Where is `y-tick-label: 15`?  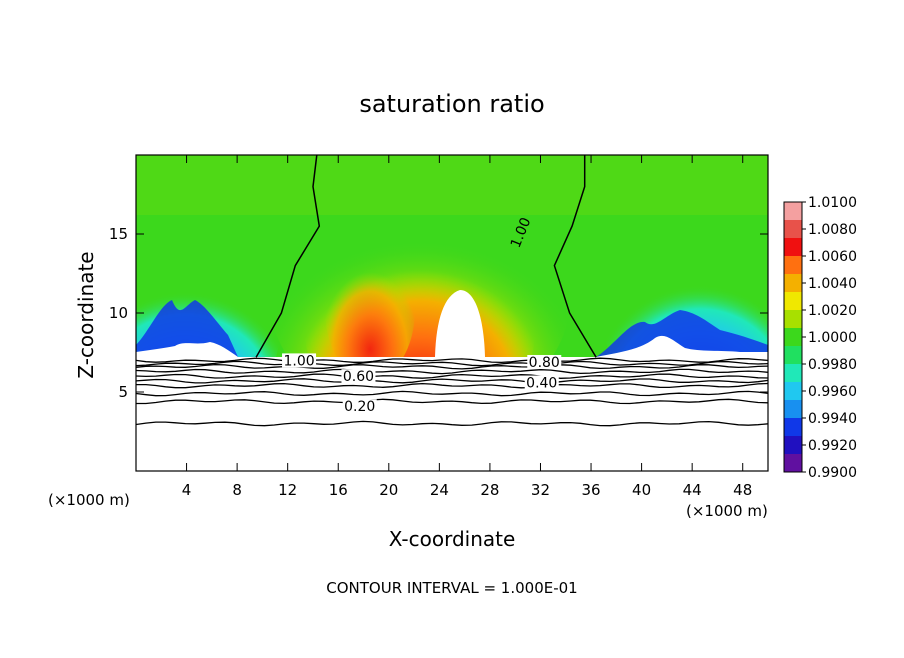 y-tick-label: 15 is located at coordinates (118, 234).